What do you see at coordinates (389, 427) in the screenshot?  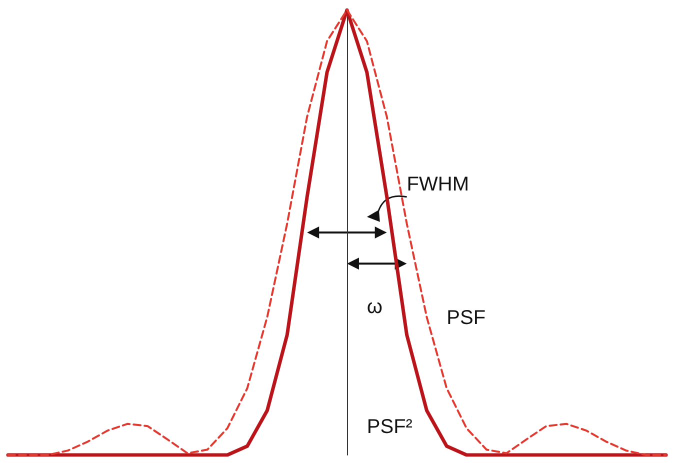 I see `series-label: PSF²` at bounding box center [389, 427].